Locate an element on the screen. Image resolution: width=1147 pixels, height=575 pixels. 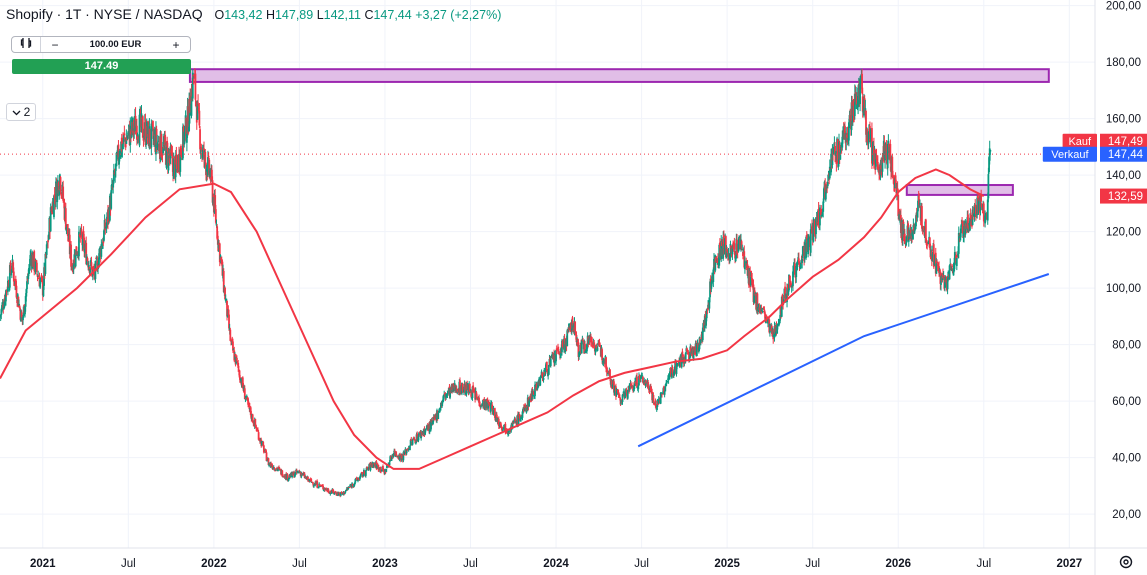
y-tick-label: 20,00 is located at coordinates (1126, 515).